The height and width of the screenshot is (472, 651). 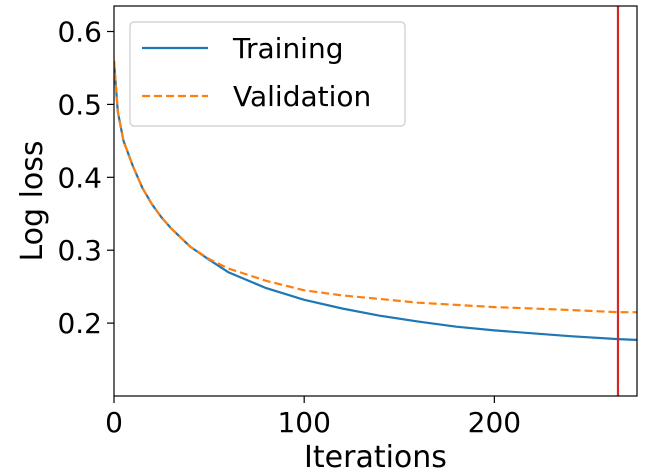 I want to click on y-tick-label: 0.5, so click(x=79, y=104).